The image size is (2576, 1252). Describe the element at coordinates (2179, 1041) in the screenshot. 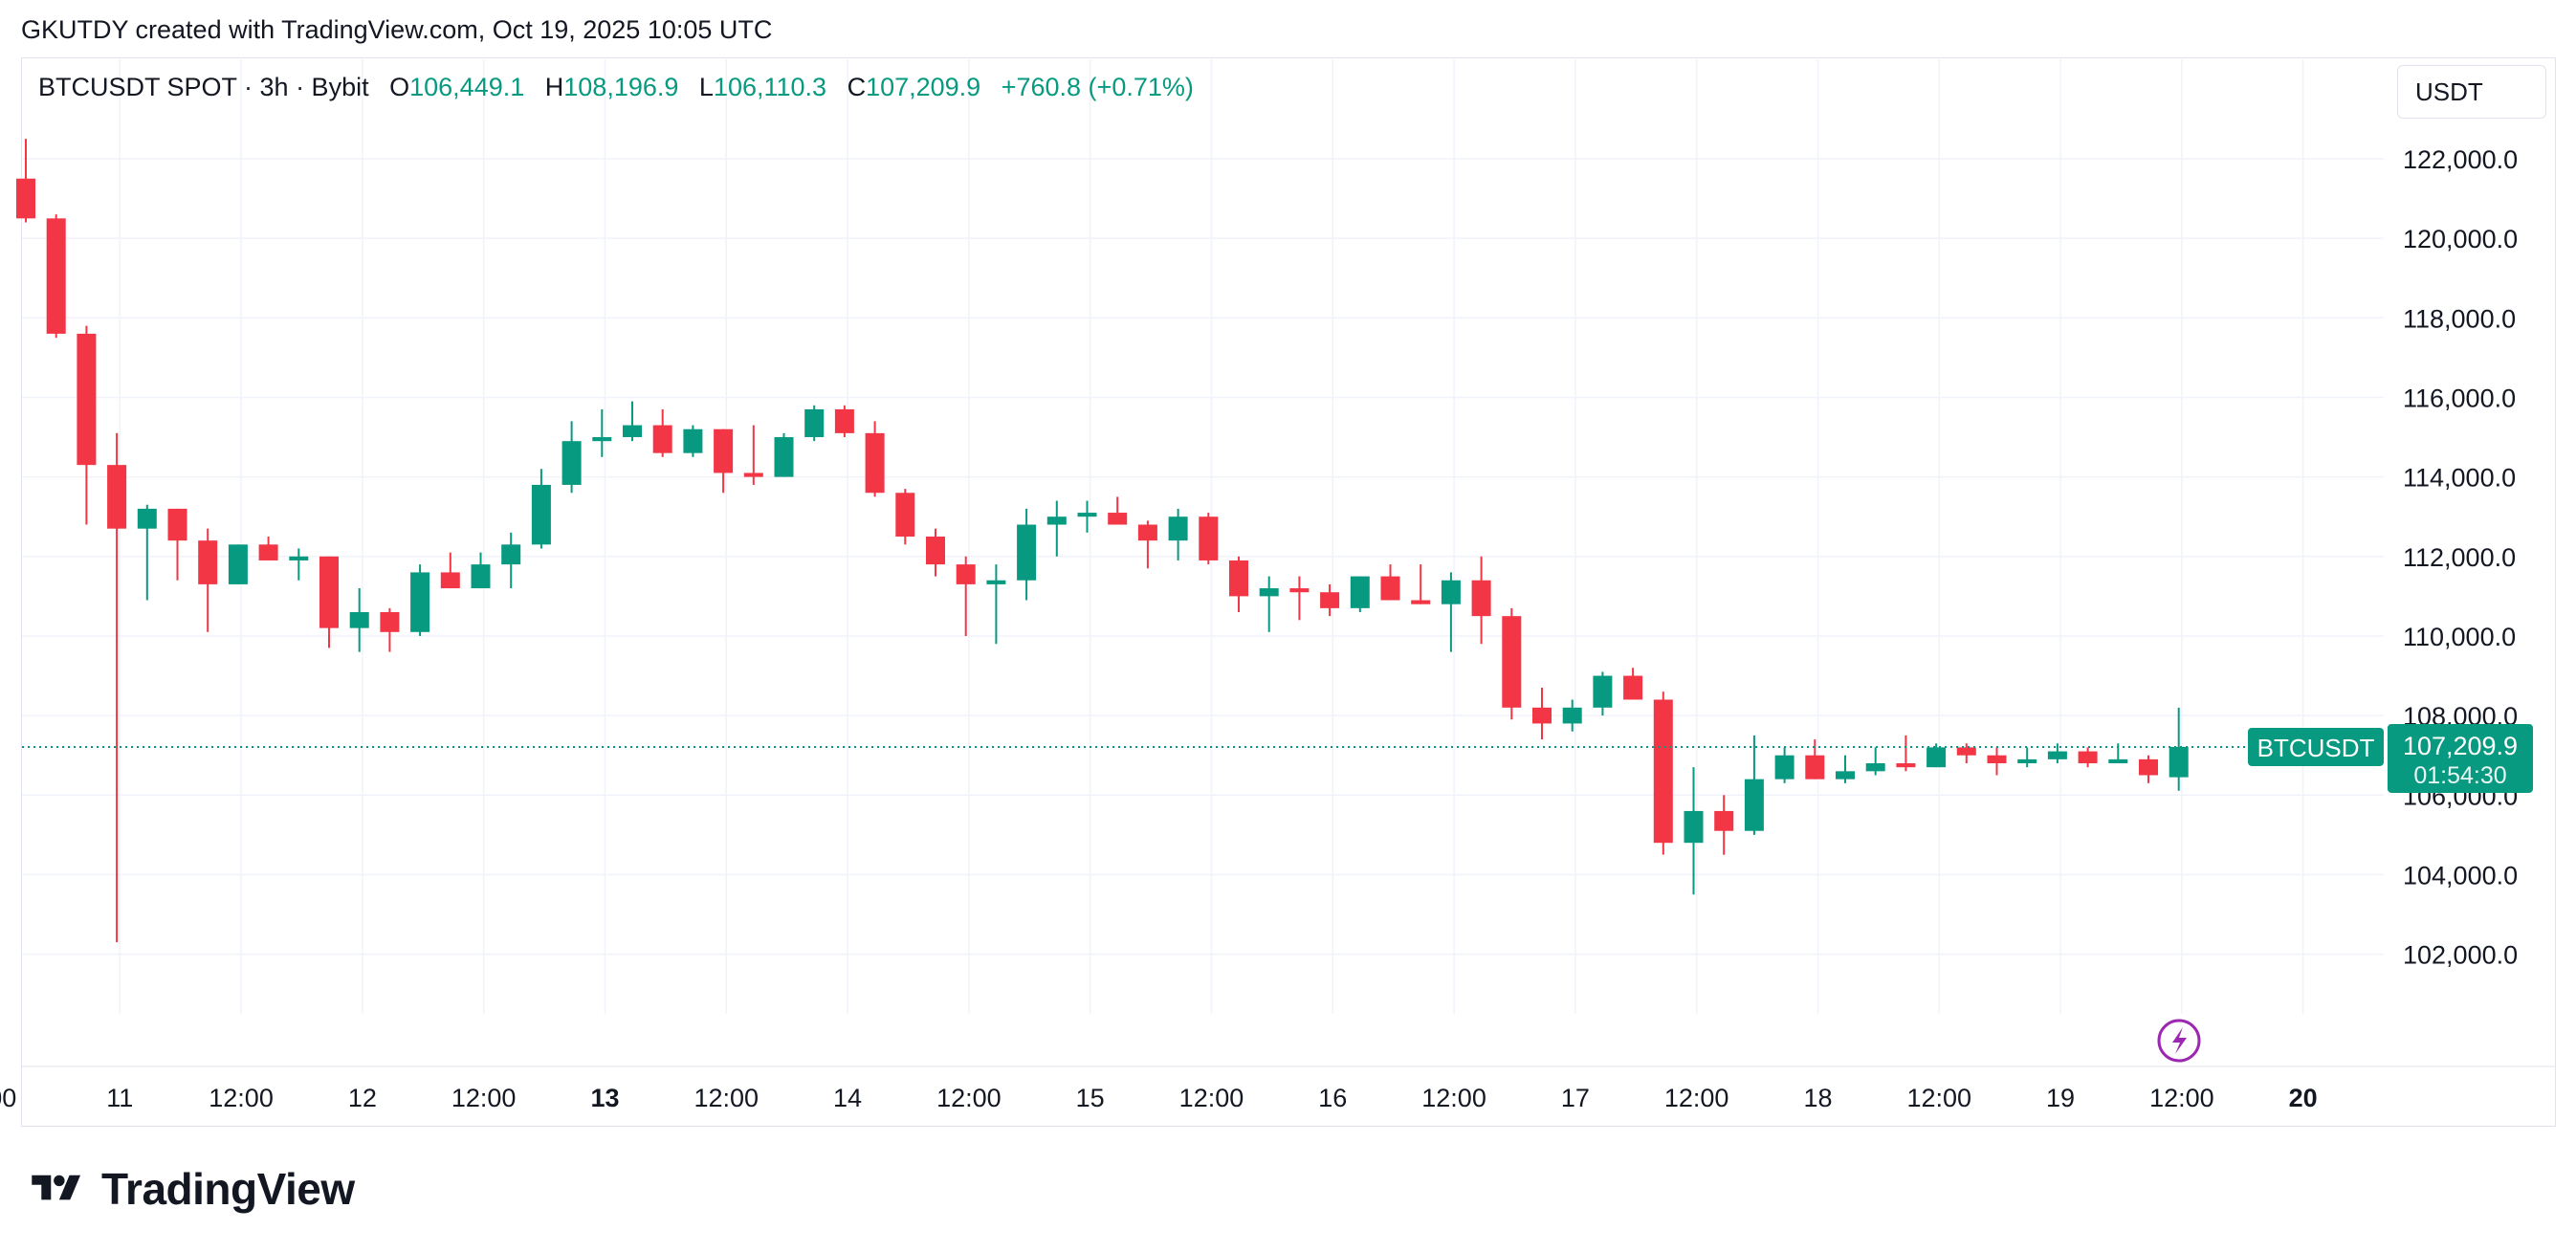

I see `lightning-event-icon` at that location.